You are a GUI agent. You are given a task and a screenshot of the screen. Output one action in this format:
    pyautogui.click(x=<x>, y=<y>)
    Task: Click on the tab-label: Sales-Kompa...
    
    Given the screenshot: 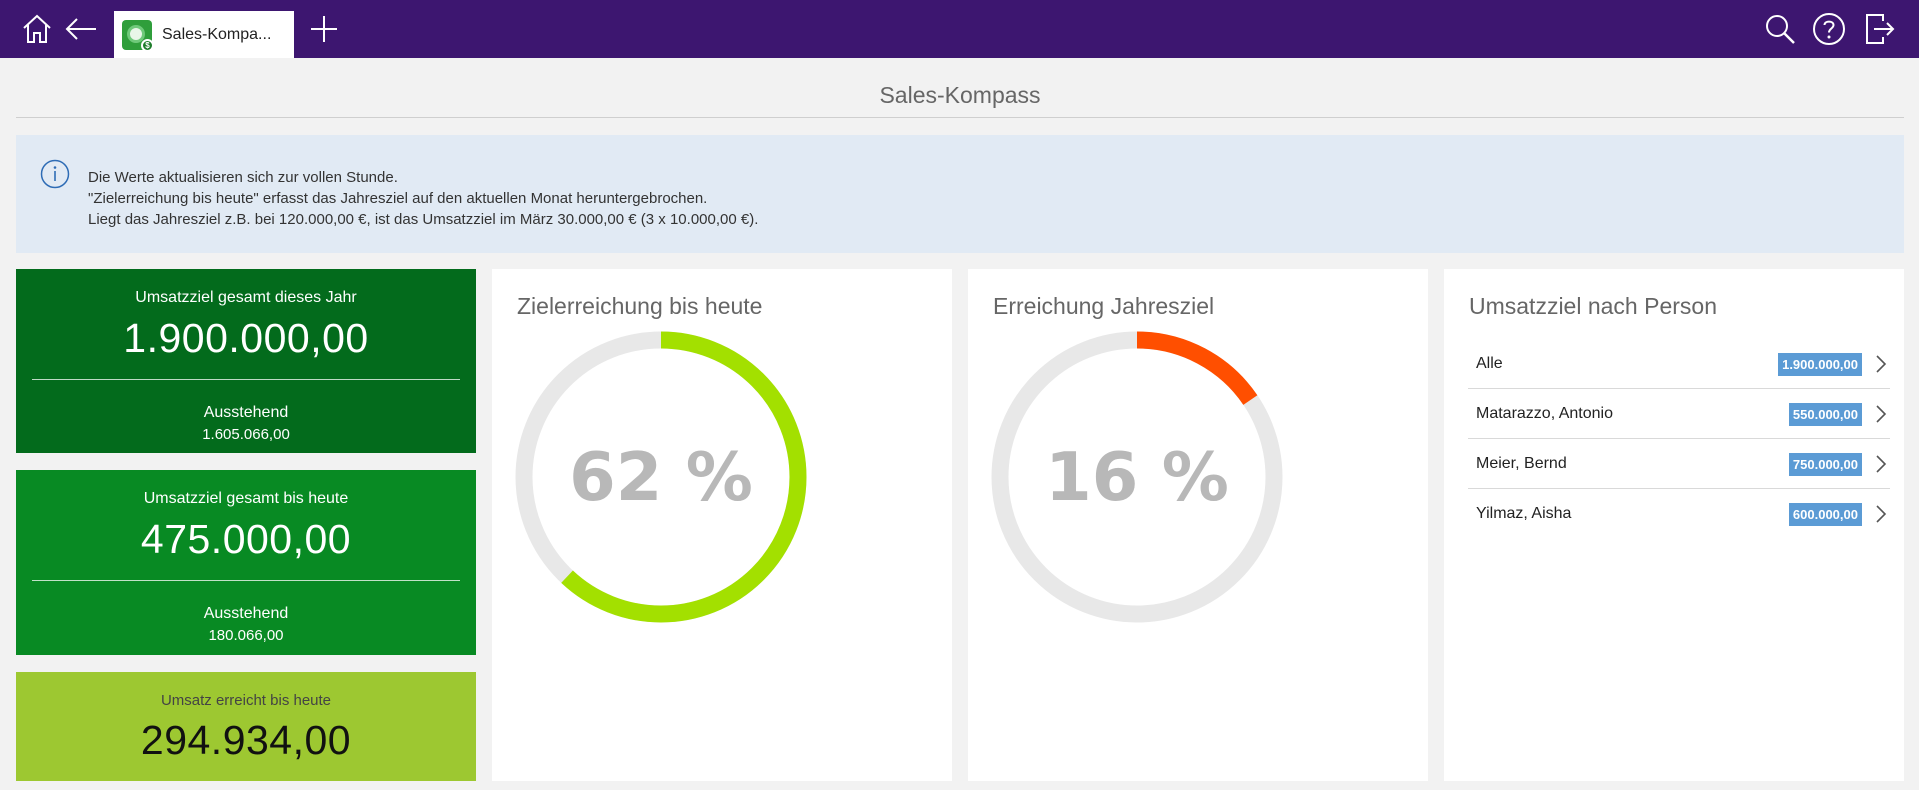 What is the action you would take?
    pyautogui.click(x=217, y=34)
    